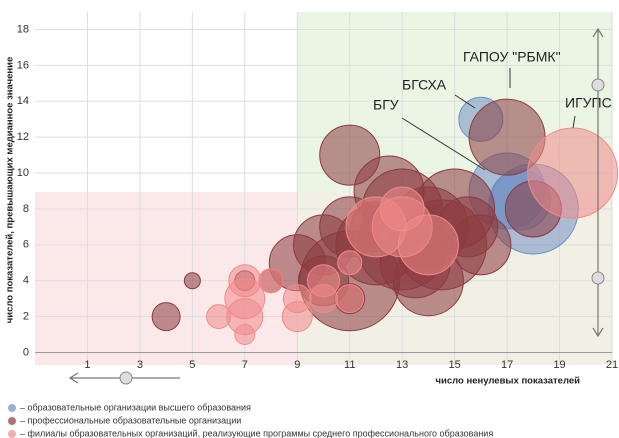 The height and width of the screenshot is (438, 619). What do you see at coordinates (26, 281) in the screenshot?
I see `y-tick-label: 4` at bounding box center [26, 281].